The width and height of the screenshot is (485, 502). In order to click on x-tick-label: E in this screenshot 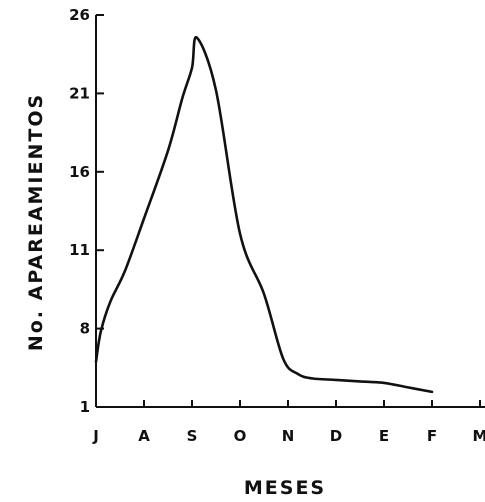, I will do `click(384, 436)`.